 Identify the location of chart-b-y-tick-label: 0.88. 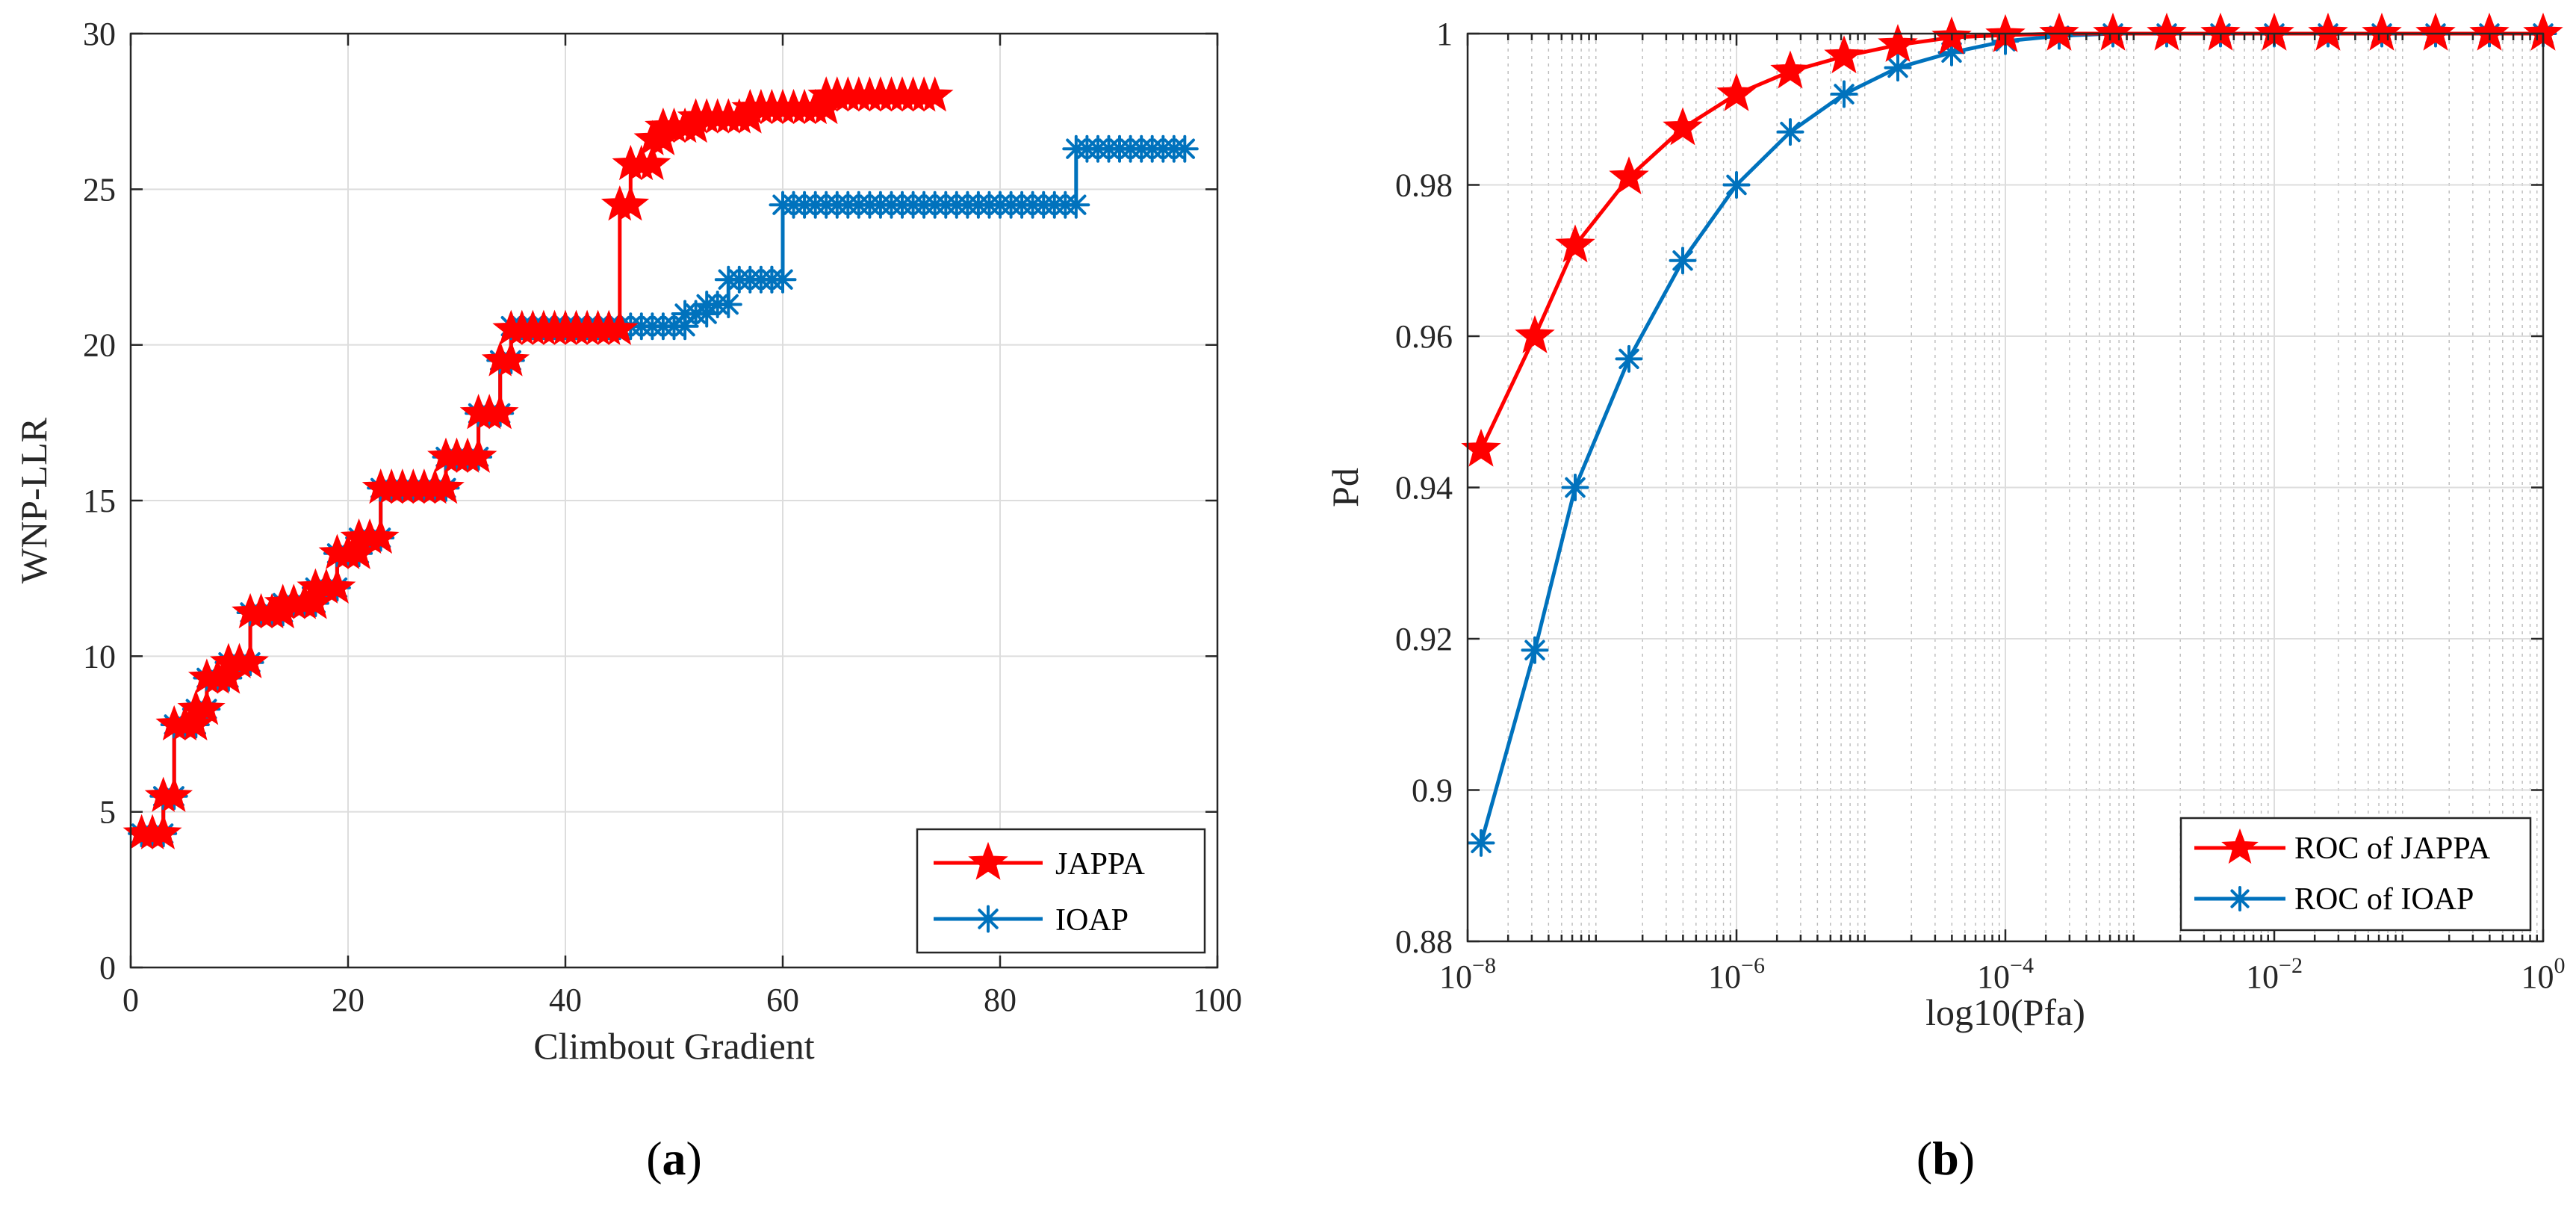
(1424, 941).